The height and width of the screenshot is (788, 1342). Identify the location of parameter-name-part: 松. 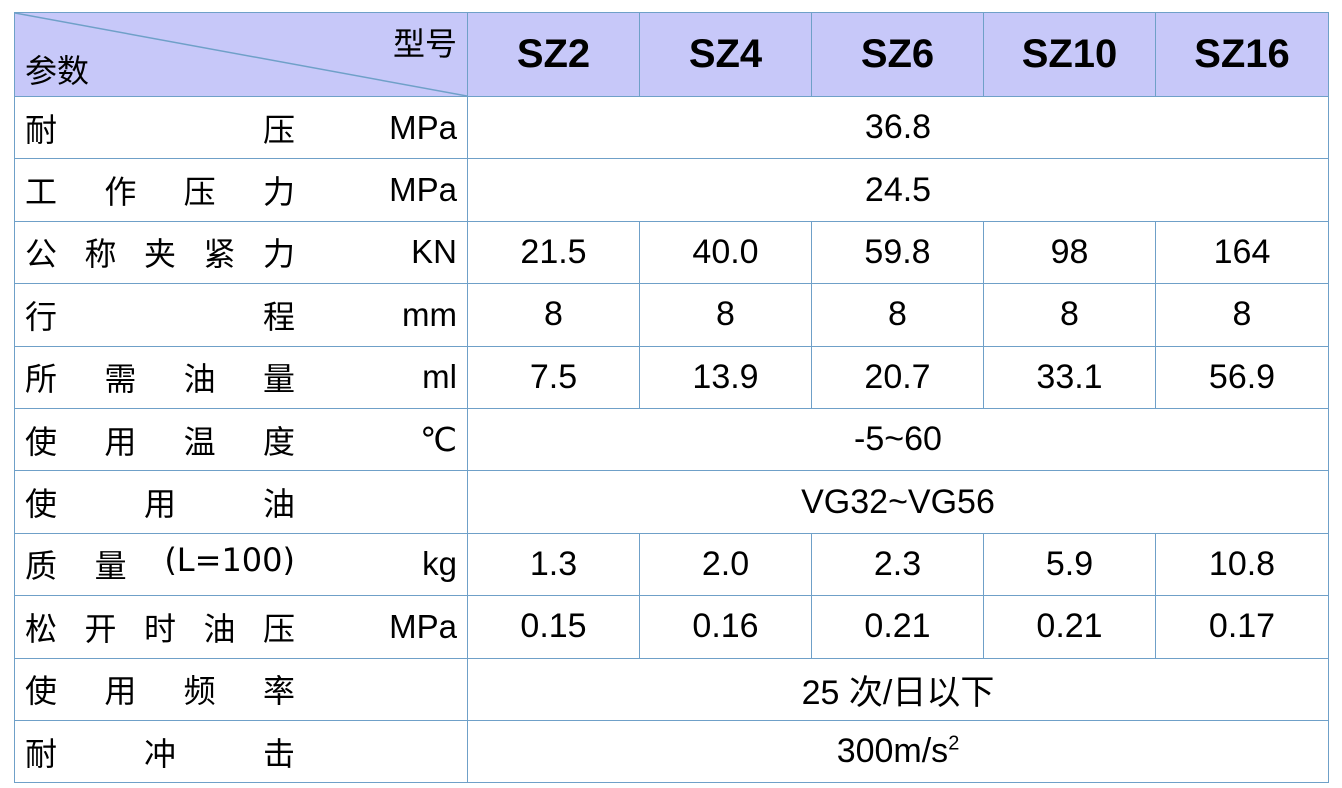
(41, 628).